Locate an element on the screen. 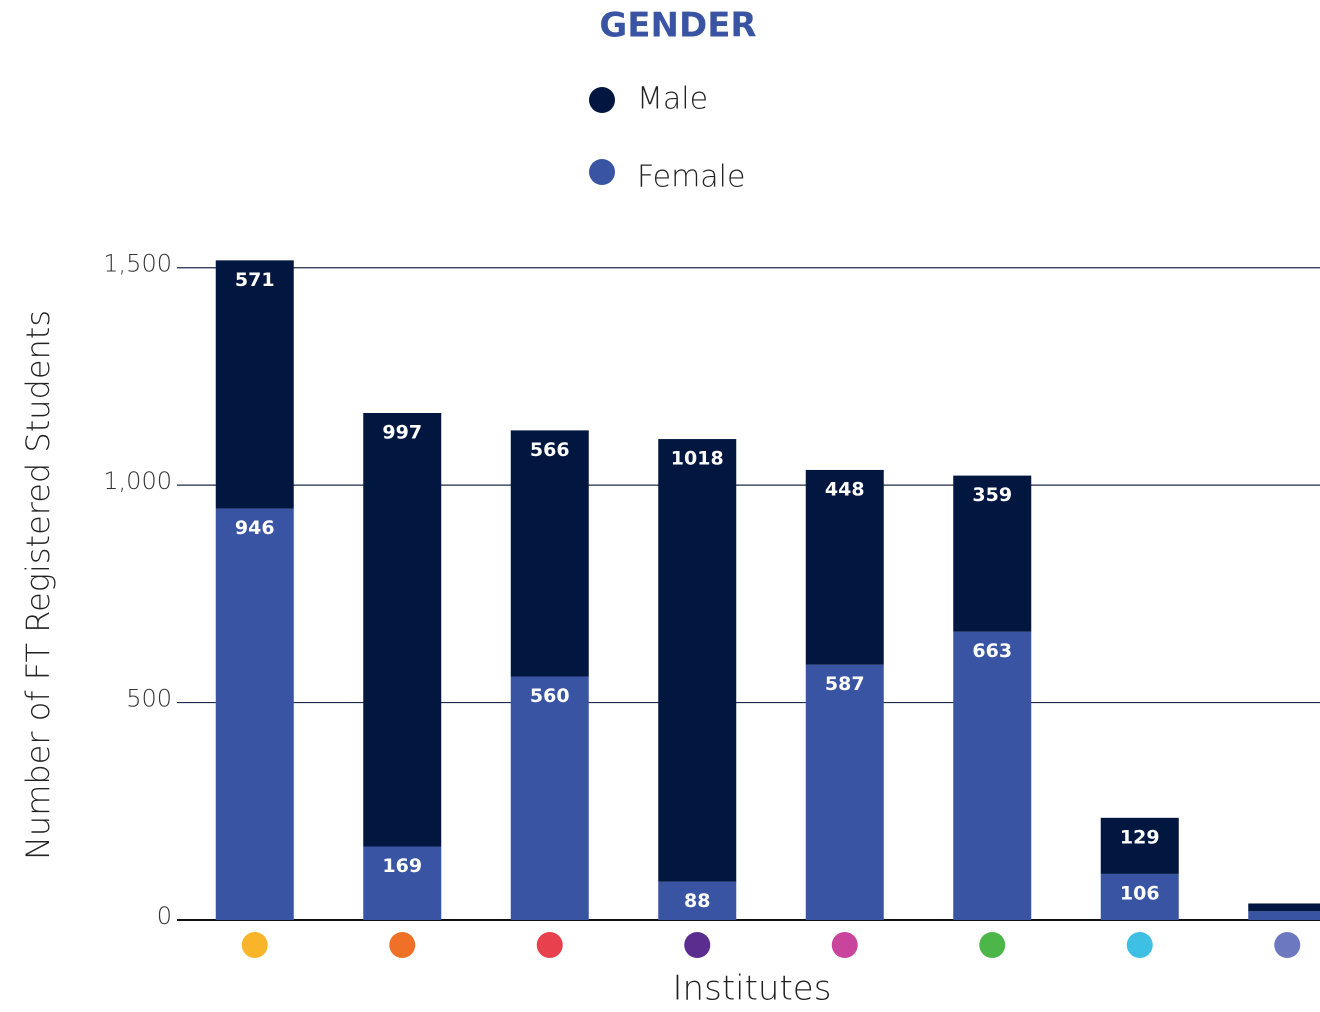 The image size is (1320, 1012). data-label: 571 is located at coordinates (255, 280).